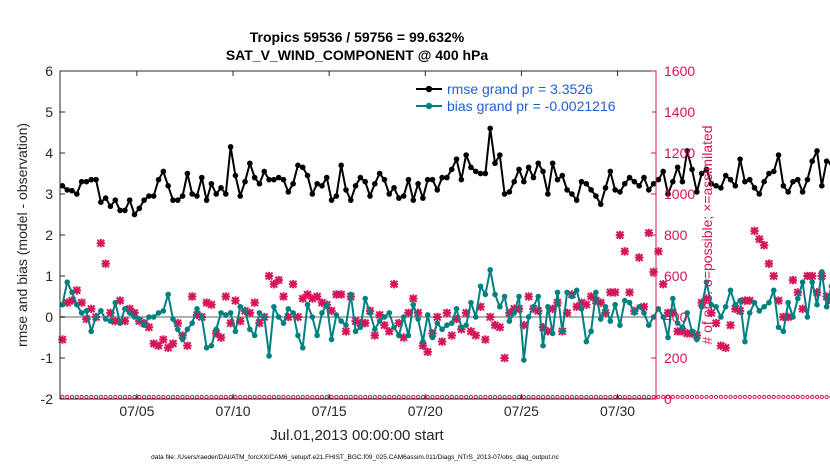  What do you see at coordinates (429, 89) in the screenshot?
I see `legend-rmse-marker` at bounding box center [429, 89].